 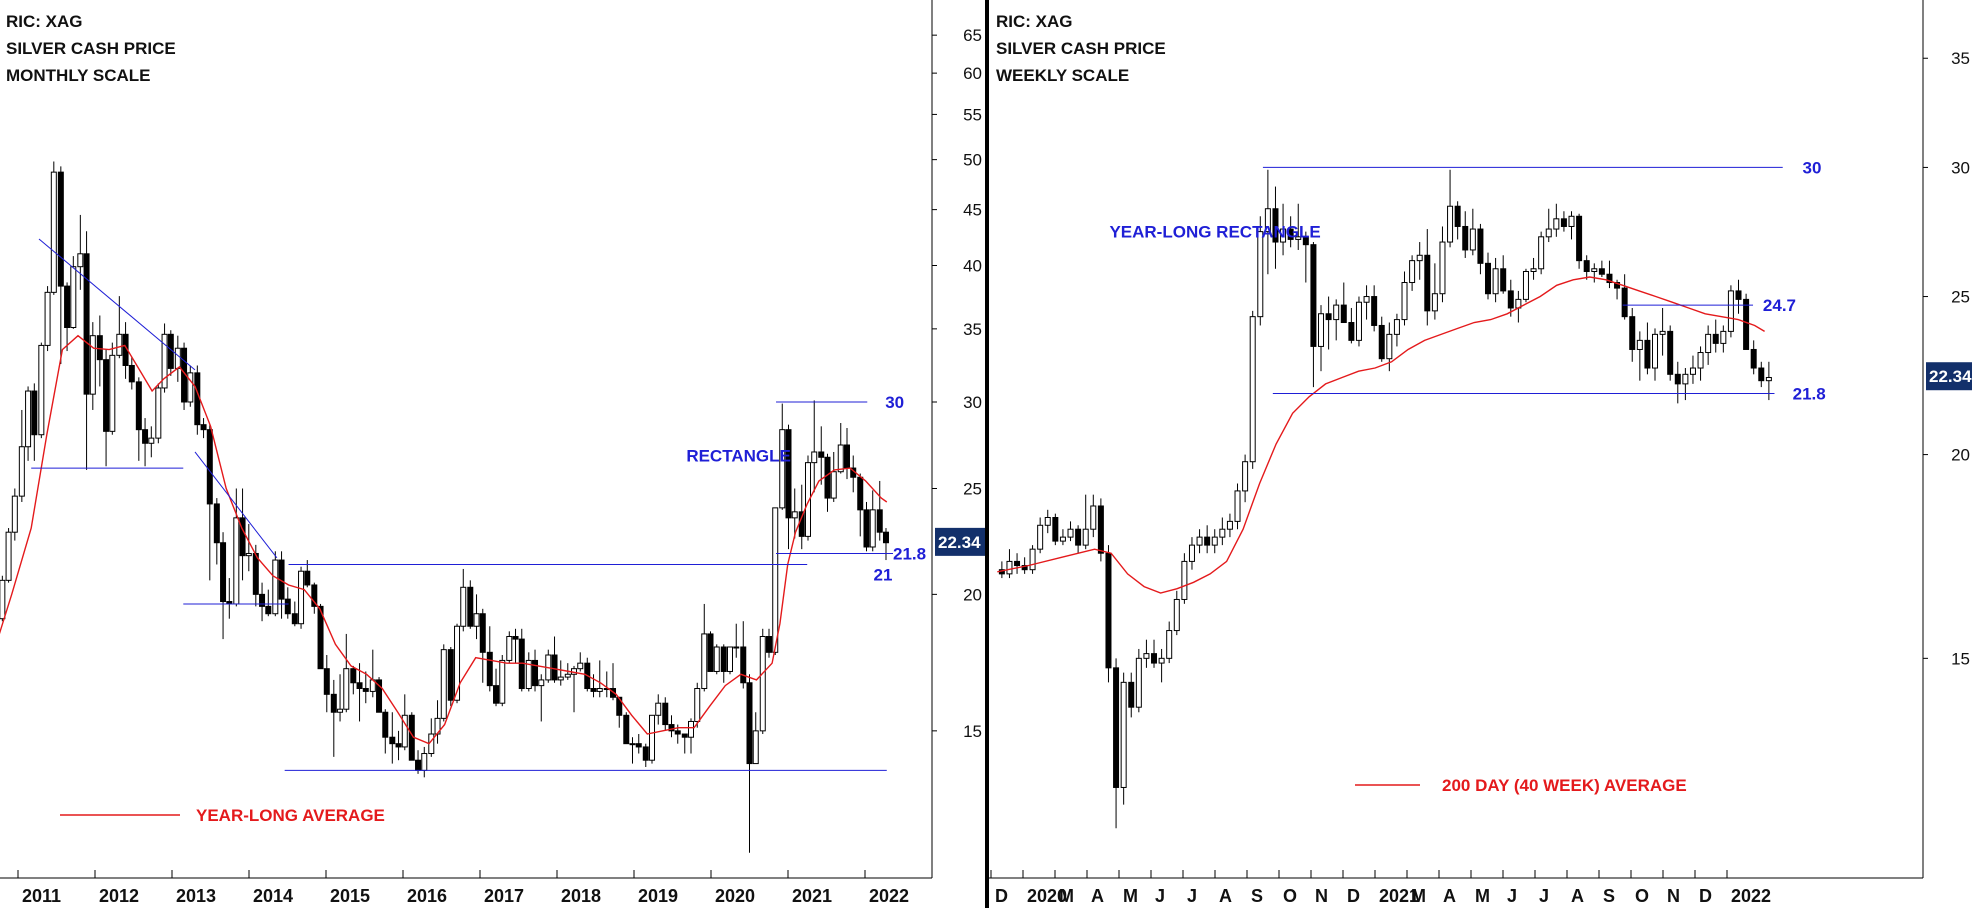 I want to click on weekly-last-price-box, so click(x=1949, y=376).